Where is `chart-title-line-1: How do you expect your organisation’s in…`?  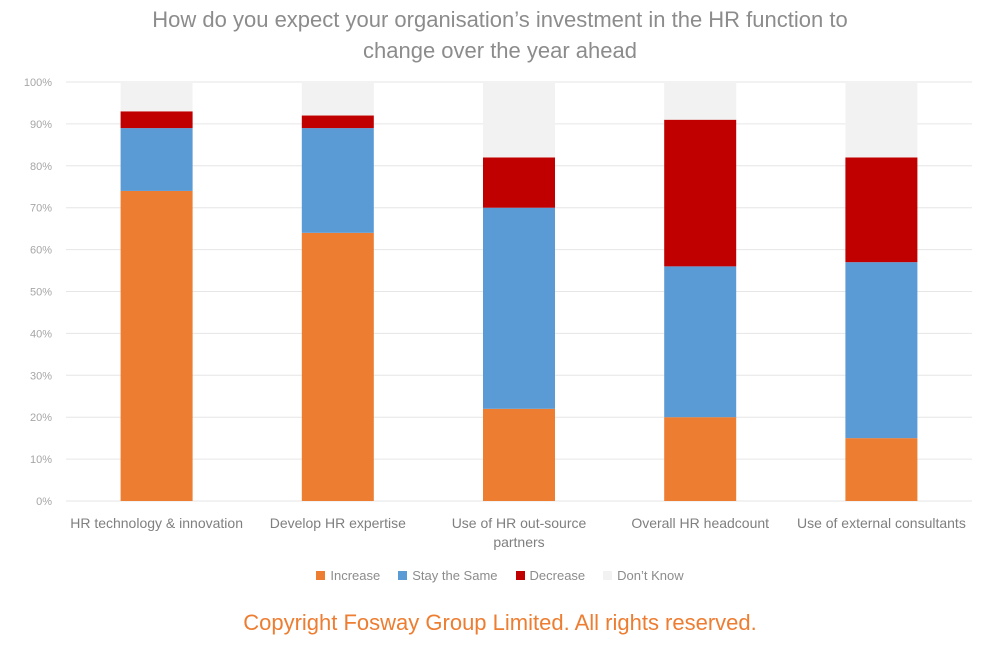 chart-title-line-1: How do you expect your organisation’s in… is located at coordinates (500, 19).